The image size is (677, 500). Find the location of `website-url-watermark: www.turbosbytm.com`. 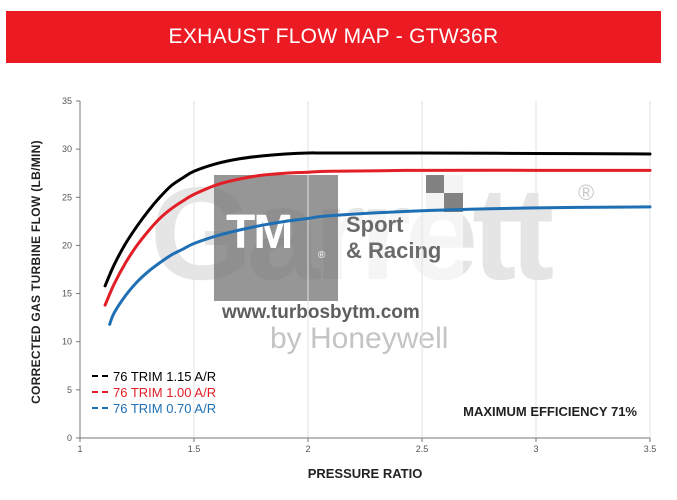

website-url-watermark: www.turbosbytm.com is located at coordinates (321, 313).